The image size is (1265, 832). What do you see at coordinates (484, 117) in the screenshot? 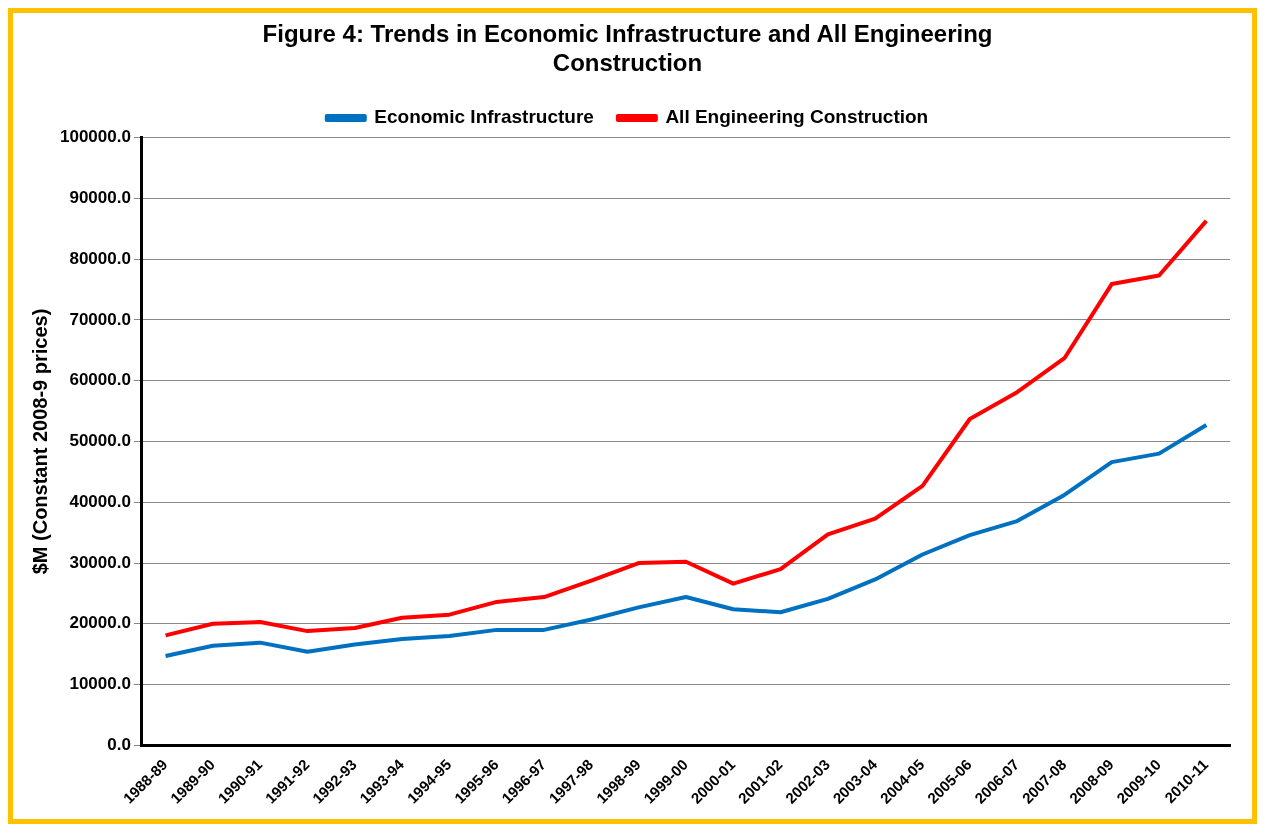
I see `legend-label: Economic Infrastructure` at bounding box center [484, 117].